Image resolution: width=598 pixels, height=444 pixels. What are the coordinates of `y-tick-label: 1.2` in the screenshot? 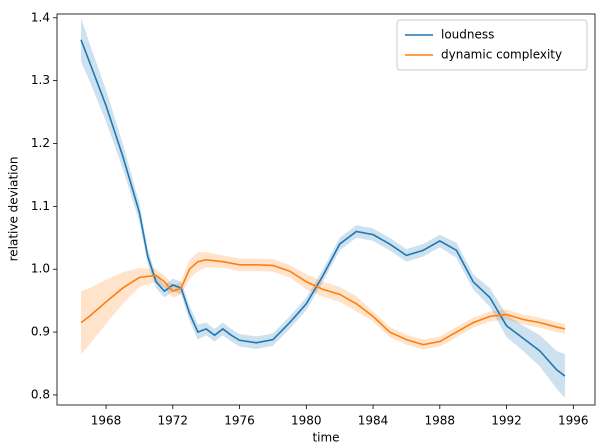 It's located at (40, 143).